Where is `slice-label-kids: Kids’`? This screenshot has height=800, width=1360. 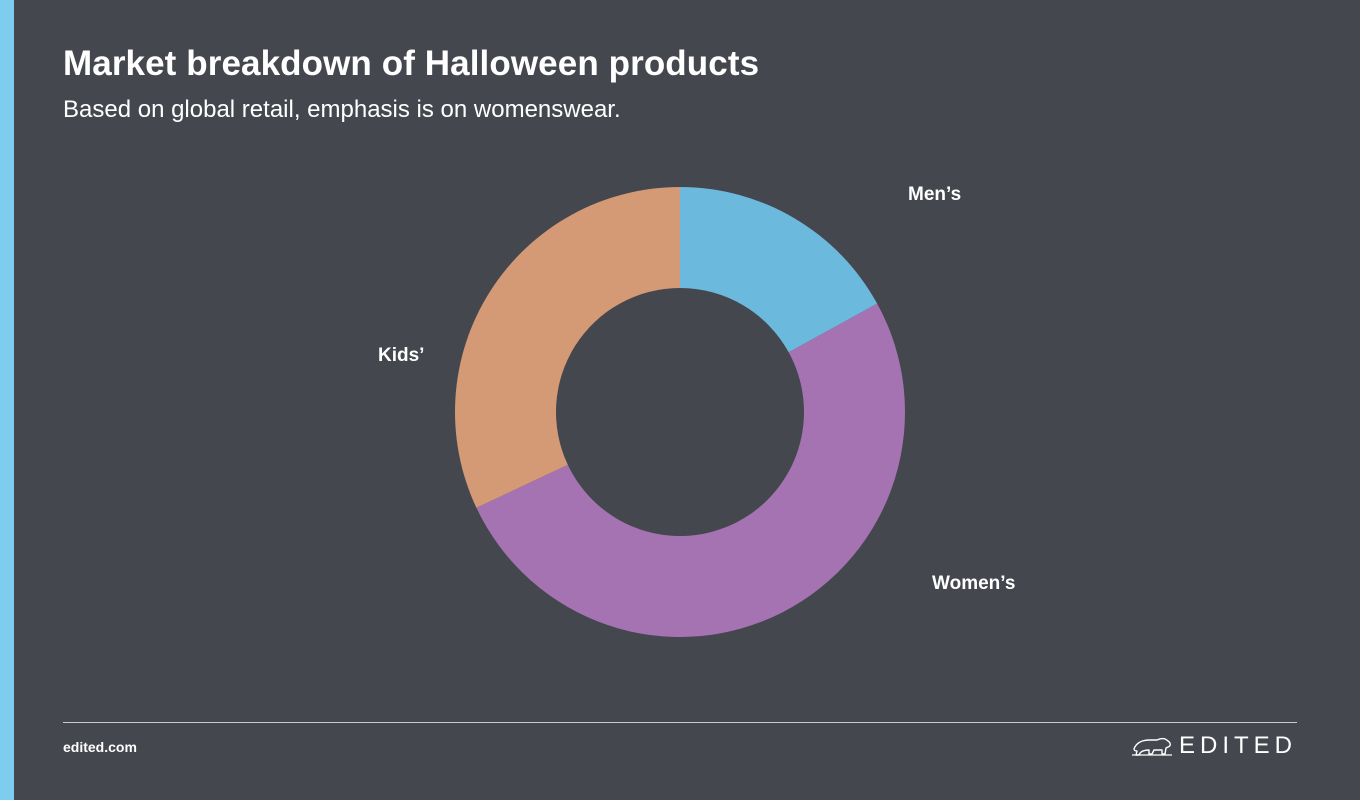 slice-label-kids: Kids’ is located at coordinates (401, 355).